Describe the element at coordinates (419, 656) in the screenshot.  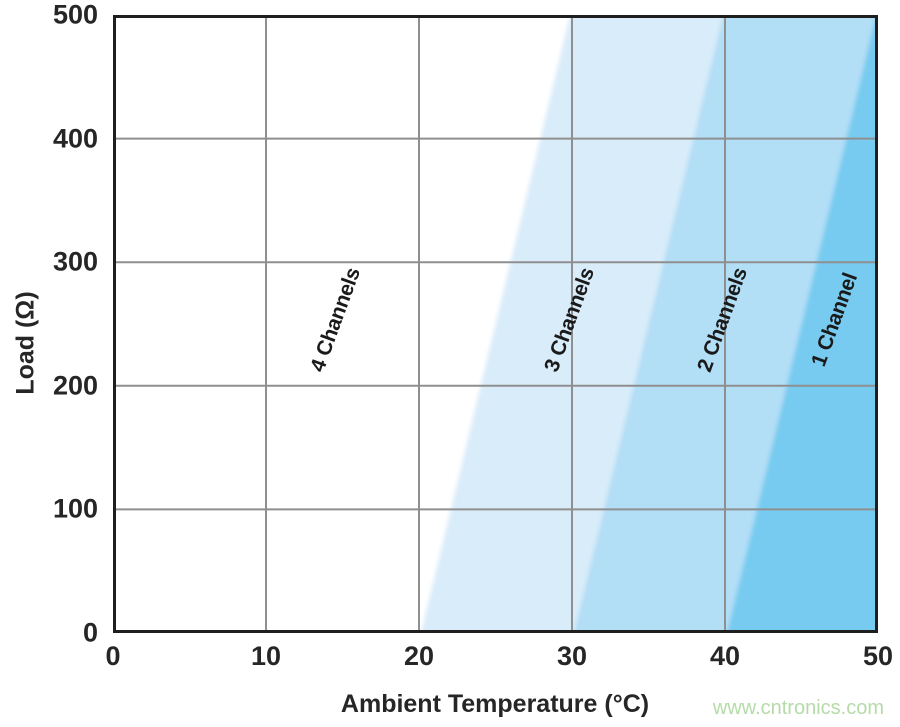
I see `x-tick-label-20: 20` at that location.